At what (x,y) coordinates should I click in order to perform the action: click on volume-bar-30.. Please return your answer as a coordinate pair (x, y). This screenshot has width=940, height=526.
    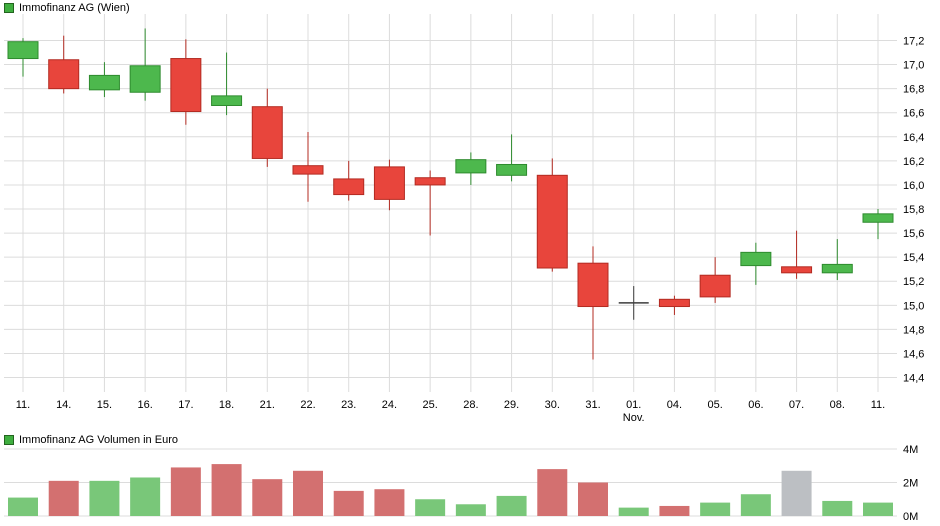
    Looking at the image, I should click on (552, 492).